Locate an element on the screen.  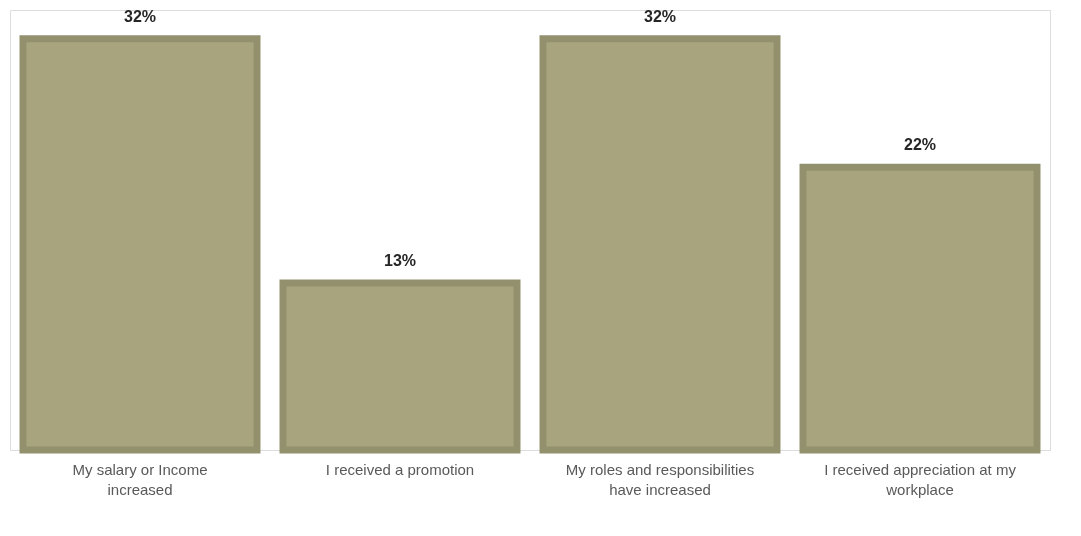
x-tick-label: I received appreciation at my workplace is located at coordinates (920, 479).